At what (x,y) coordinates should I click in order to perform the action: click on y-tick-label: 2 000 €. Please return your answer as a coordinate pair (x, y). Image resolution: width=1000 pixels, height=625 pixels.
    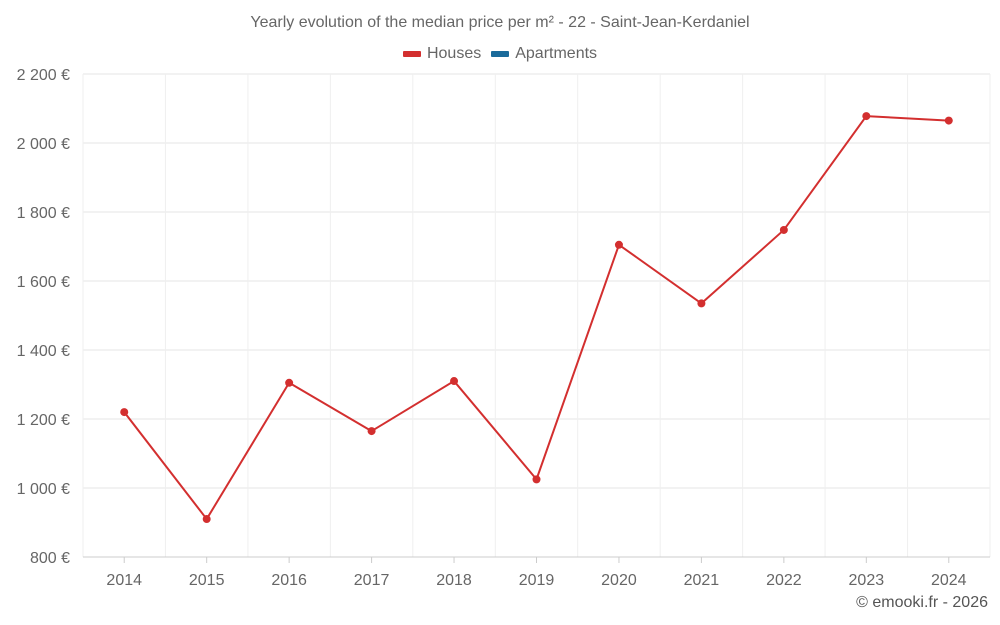
    Looking at the image, I should click on (43, 144).